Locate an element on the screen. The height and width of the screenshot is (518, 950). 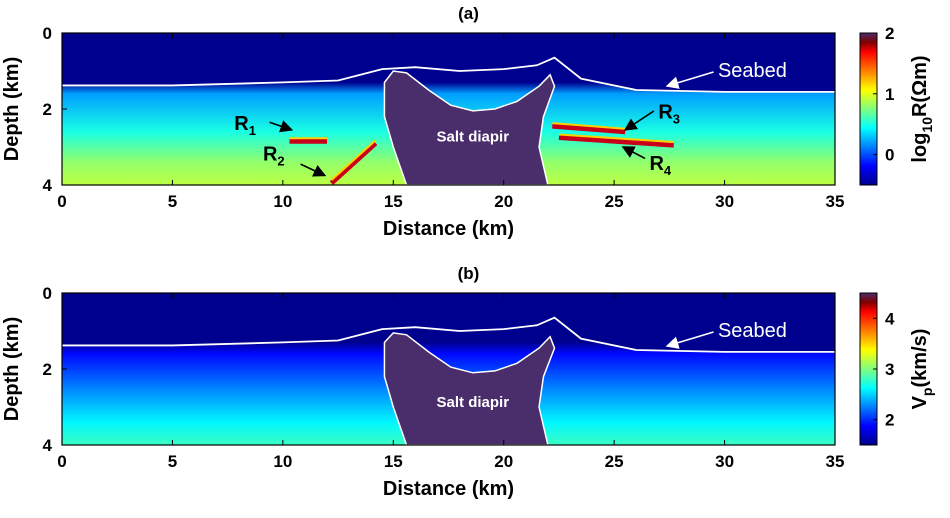
colorbar-label-main: log is located at coordinates (920, 148).